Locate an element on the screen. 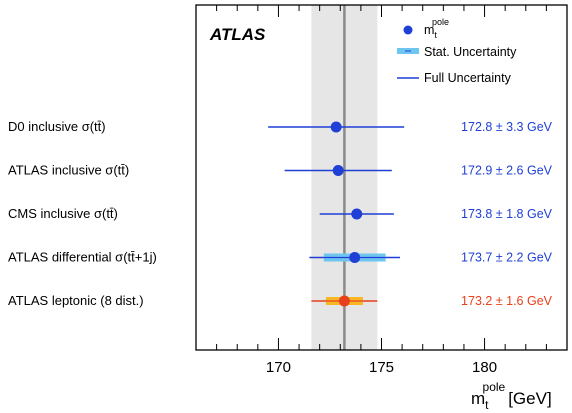 The width and height of the screenshot is (572, 413). measurement-label: ATLAS inclusive σ(tt̄) is located at coordinates (68, 170).